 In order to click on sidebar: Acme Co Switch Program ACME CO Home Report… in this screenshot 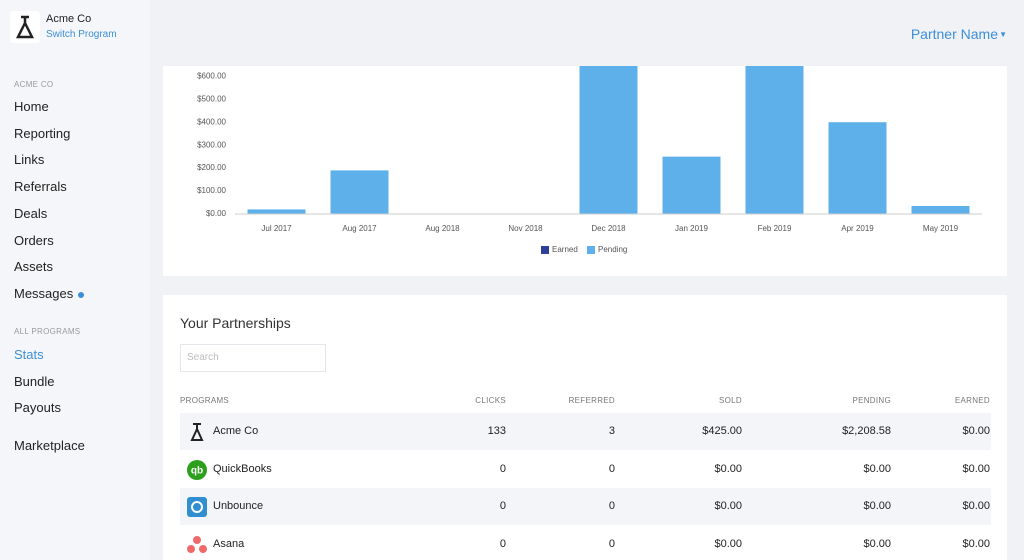, I will do `click(75, 280)`.